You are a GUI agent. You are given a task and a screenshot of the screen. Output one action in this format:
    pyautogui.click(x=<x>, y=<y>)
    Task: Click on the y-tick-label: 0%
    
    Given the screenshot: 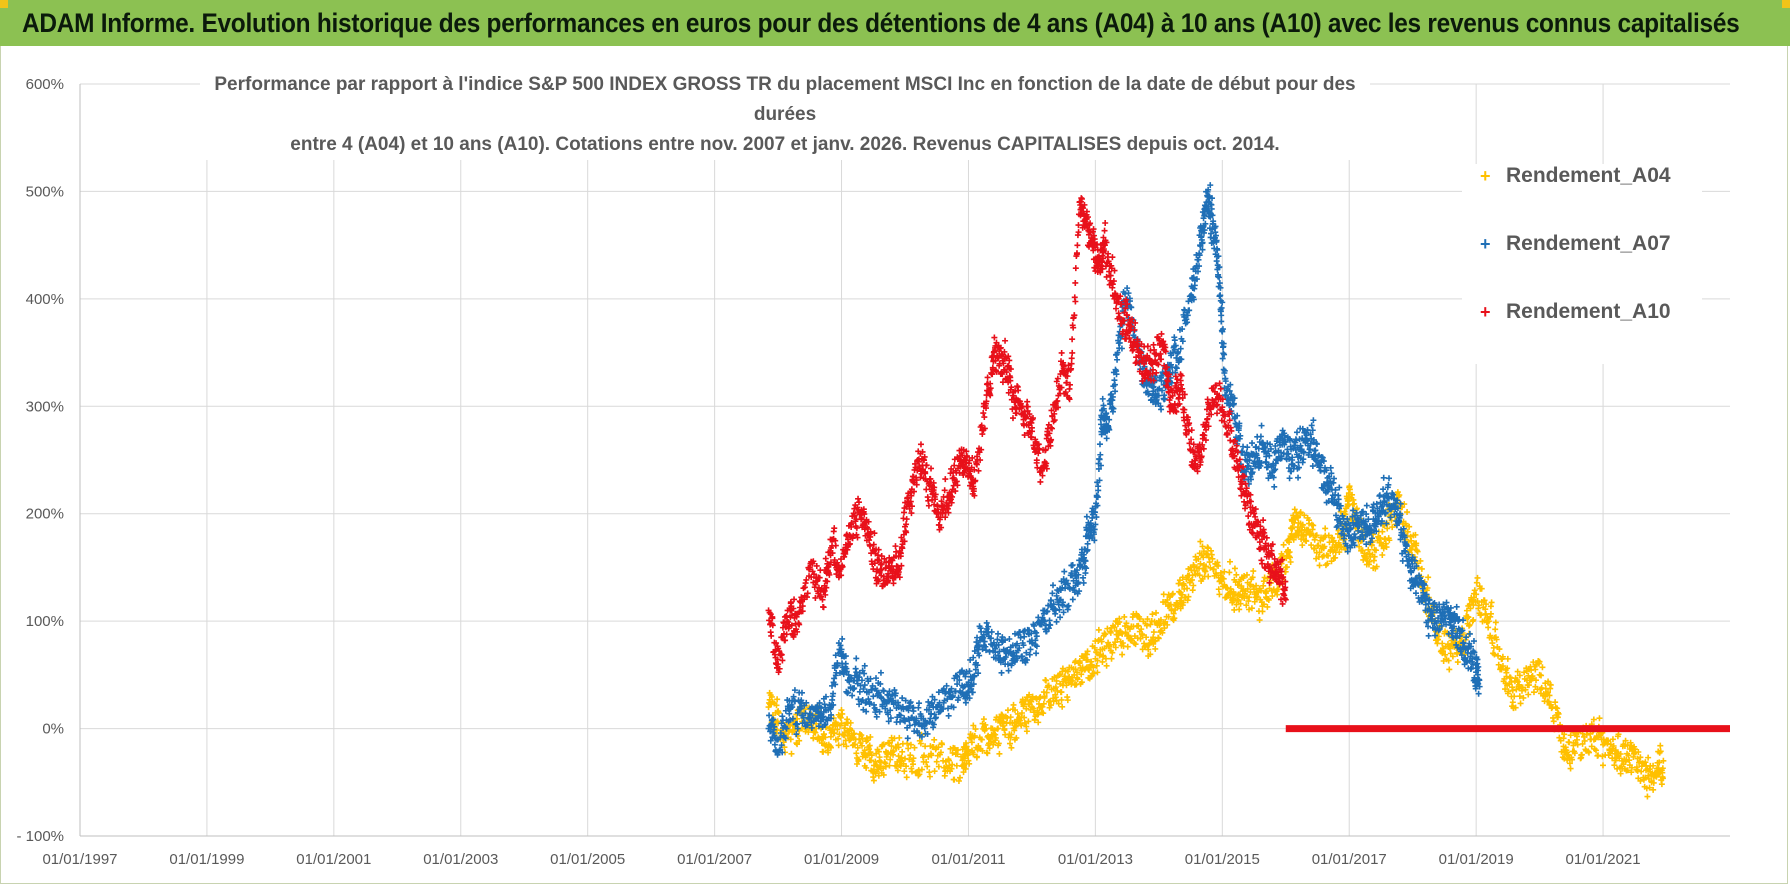 What is the action you would take?
    pyautogui.click(x=53, y=729)
    